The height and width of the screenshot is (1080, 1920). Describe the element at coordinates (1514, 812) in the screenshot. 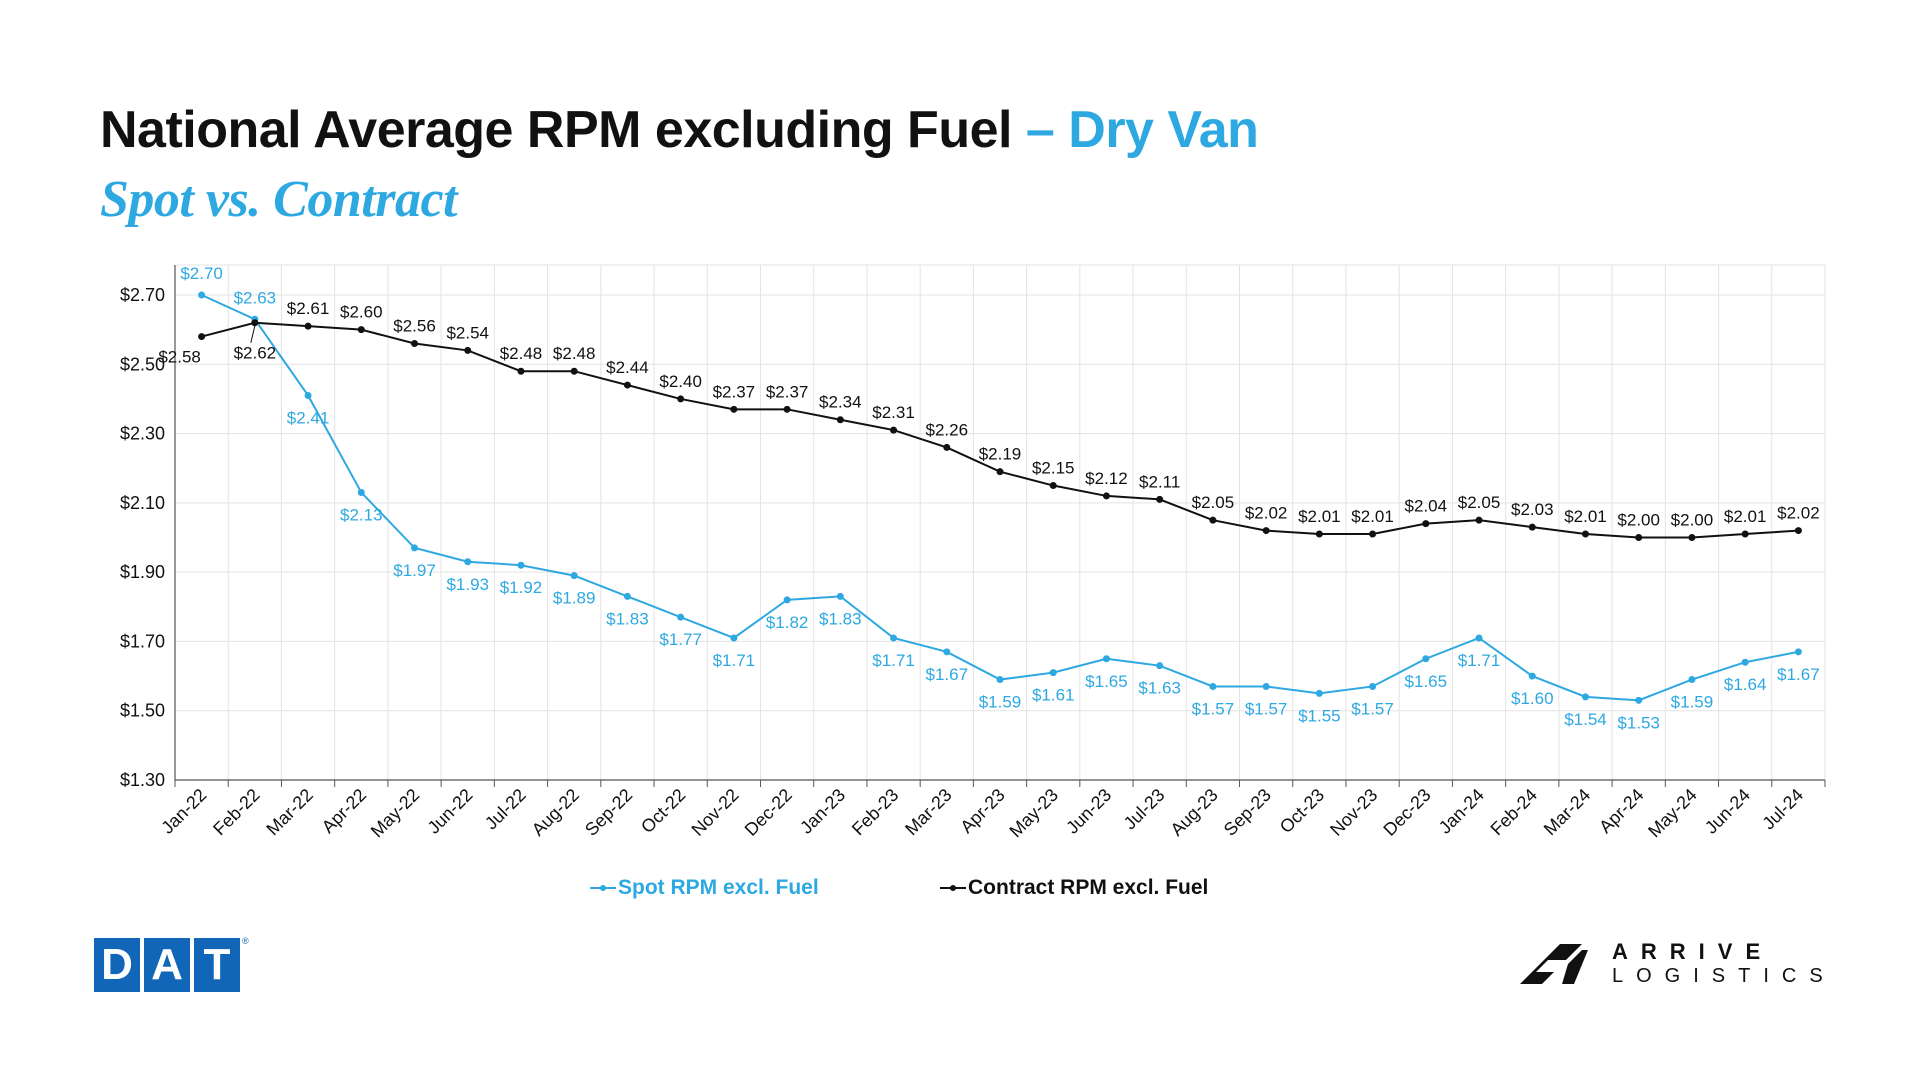

I see `x-tick-label: Feb-24` at that location.